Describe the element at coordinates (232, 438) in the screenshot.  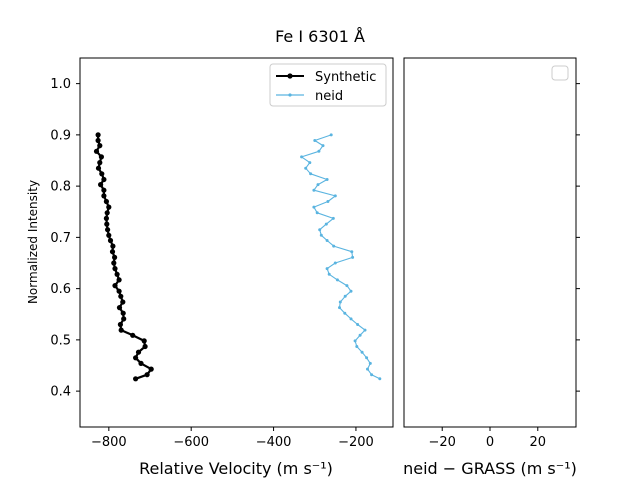
I see `left-x-ticks: −800 −600 −400 −200` at that location.